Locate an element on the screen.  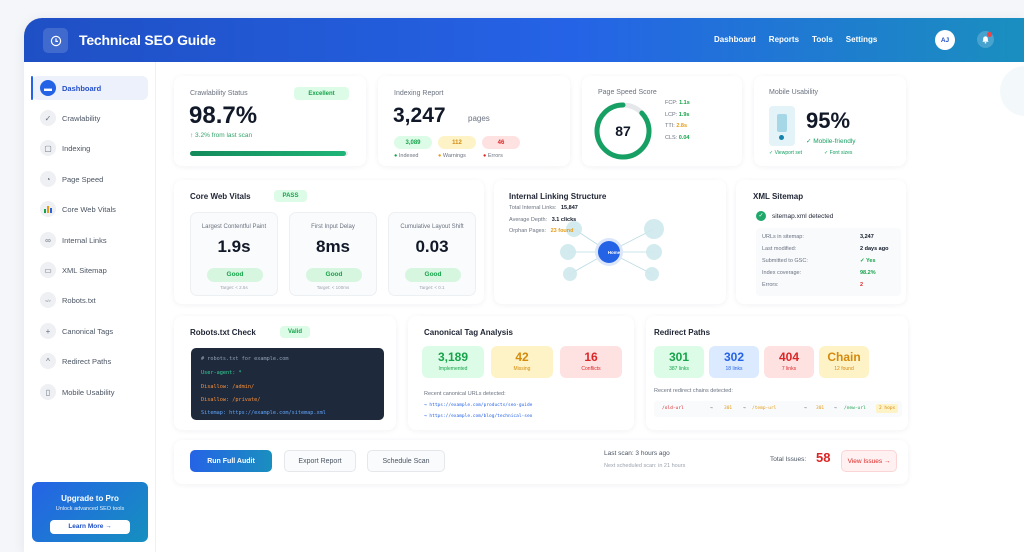
last-scan: Last scan: 3 hours ago is located at coordinates (637, 453).